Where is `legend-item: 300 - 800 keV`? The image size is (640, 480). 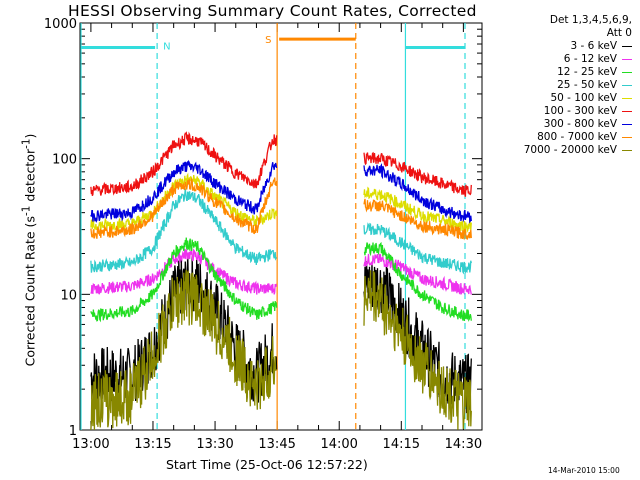
legend-item: 300 - 800 keV is located at coordinates (557, 124).